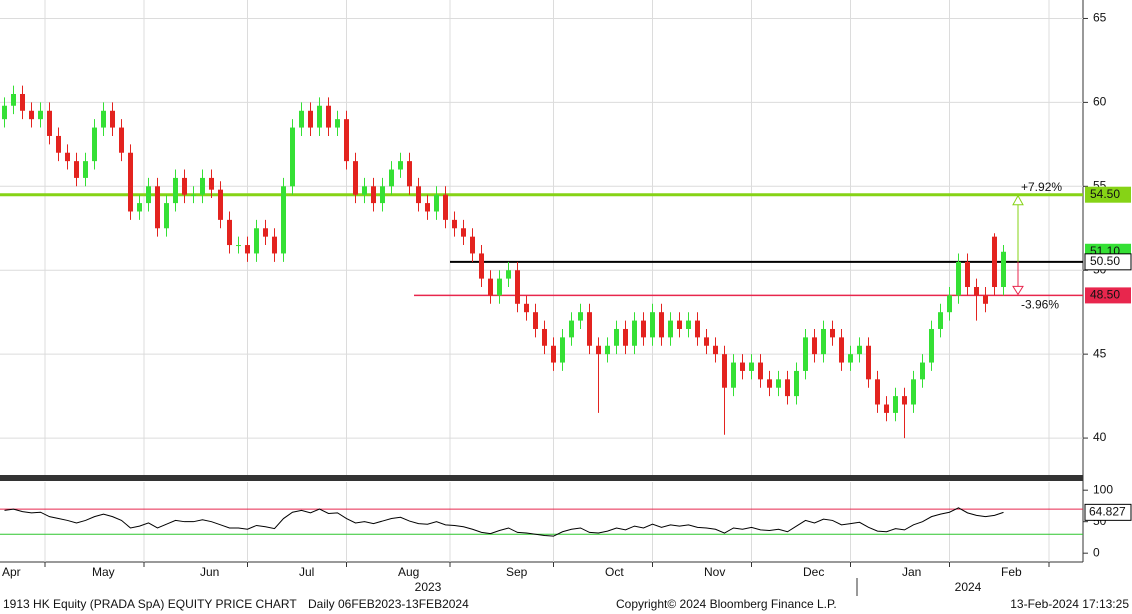 The height and width of the screenshot is (614, 1132). What do you see at coordinates (1105, 194) in the screenshot?
I see `level-label: 54.50` at bounding box center [1105, 194].